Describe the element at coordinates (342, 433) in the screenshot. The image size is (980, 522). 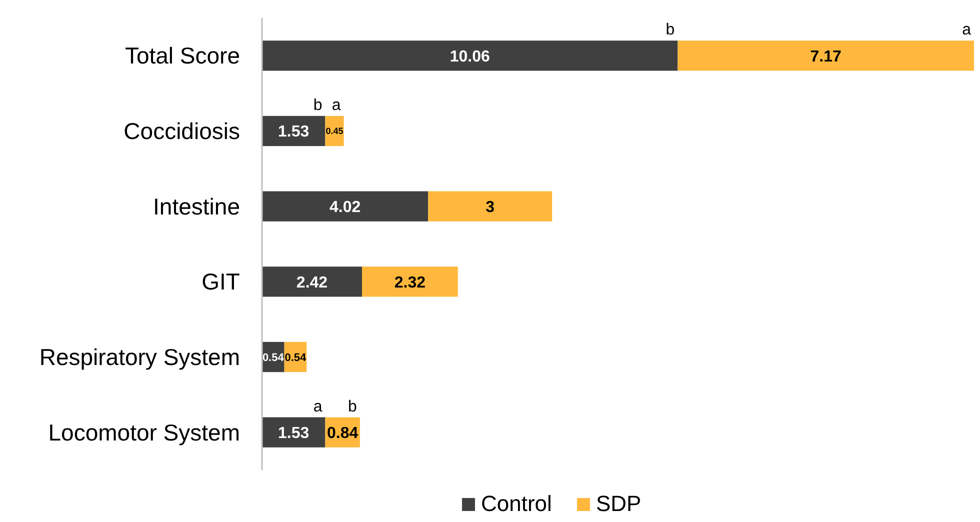
I see `data-label: 0.84` at that location.